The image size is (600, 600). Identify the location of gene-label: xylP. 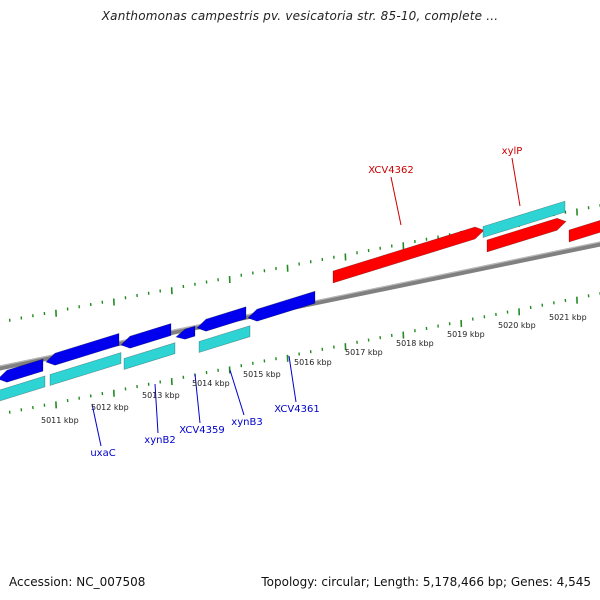
(512, 151).